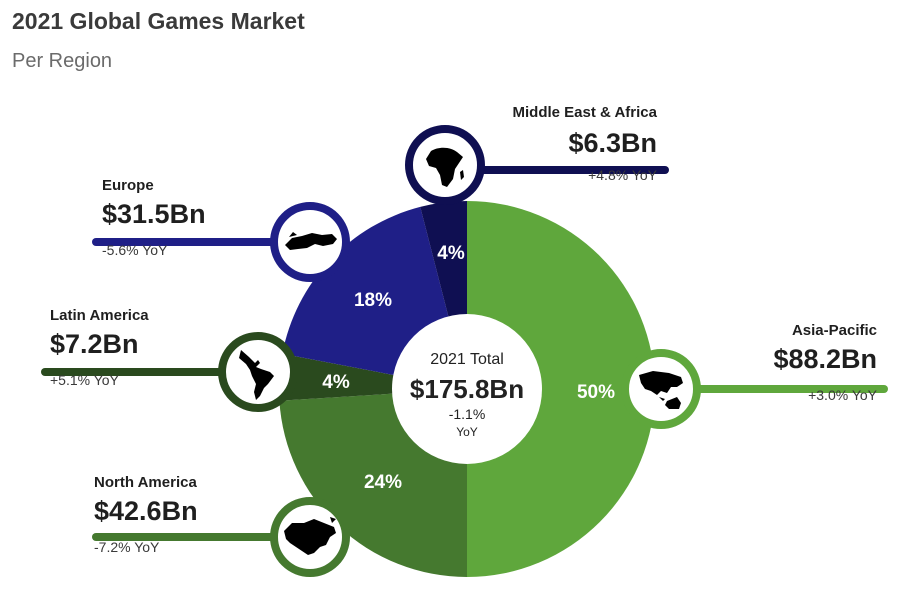  I want to click on center-disc, so click(467, 389).